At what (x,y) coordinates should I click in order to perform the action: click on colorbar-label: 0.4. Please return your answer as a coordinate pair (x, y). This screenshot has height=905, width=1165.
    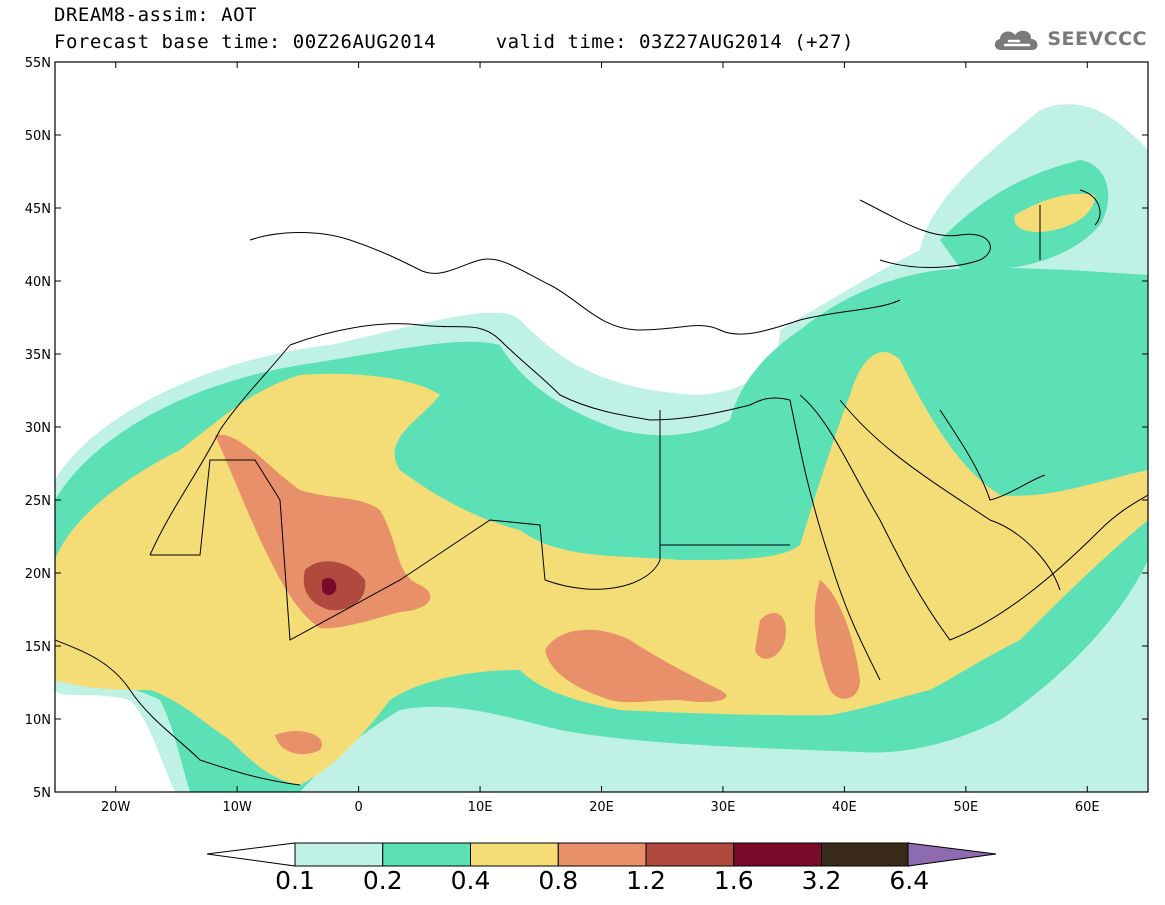
    Looking at the image, I should click on (470, 880).